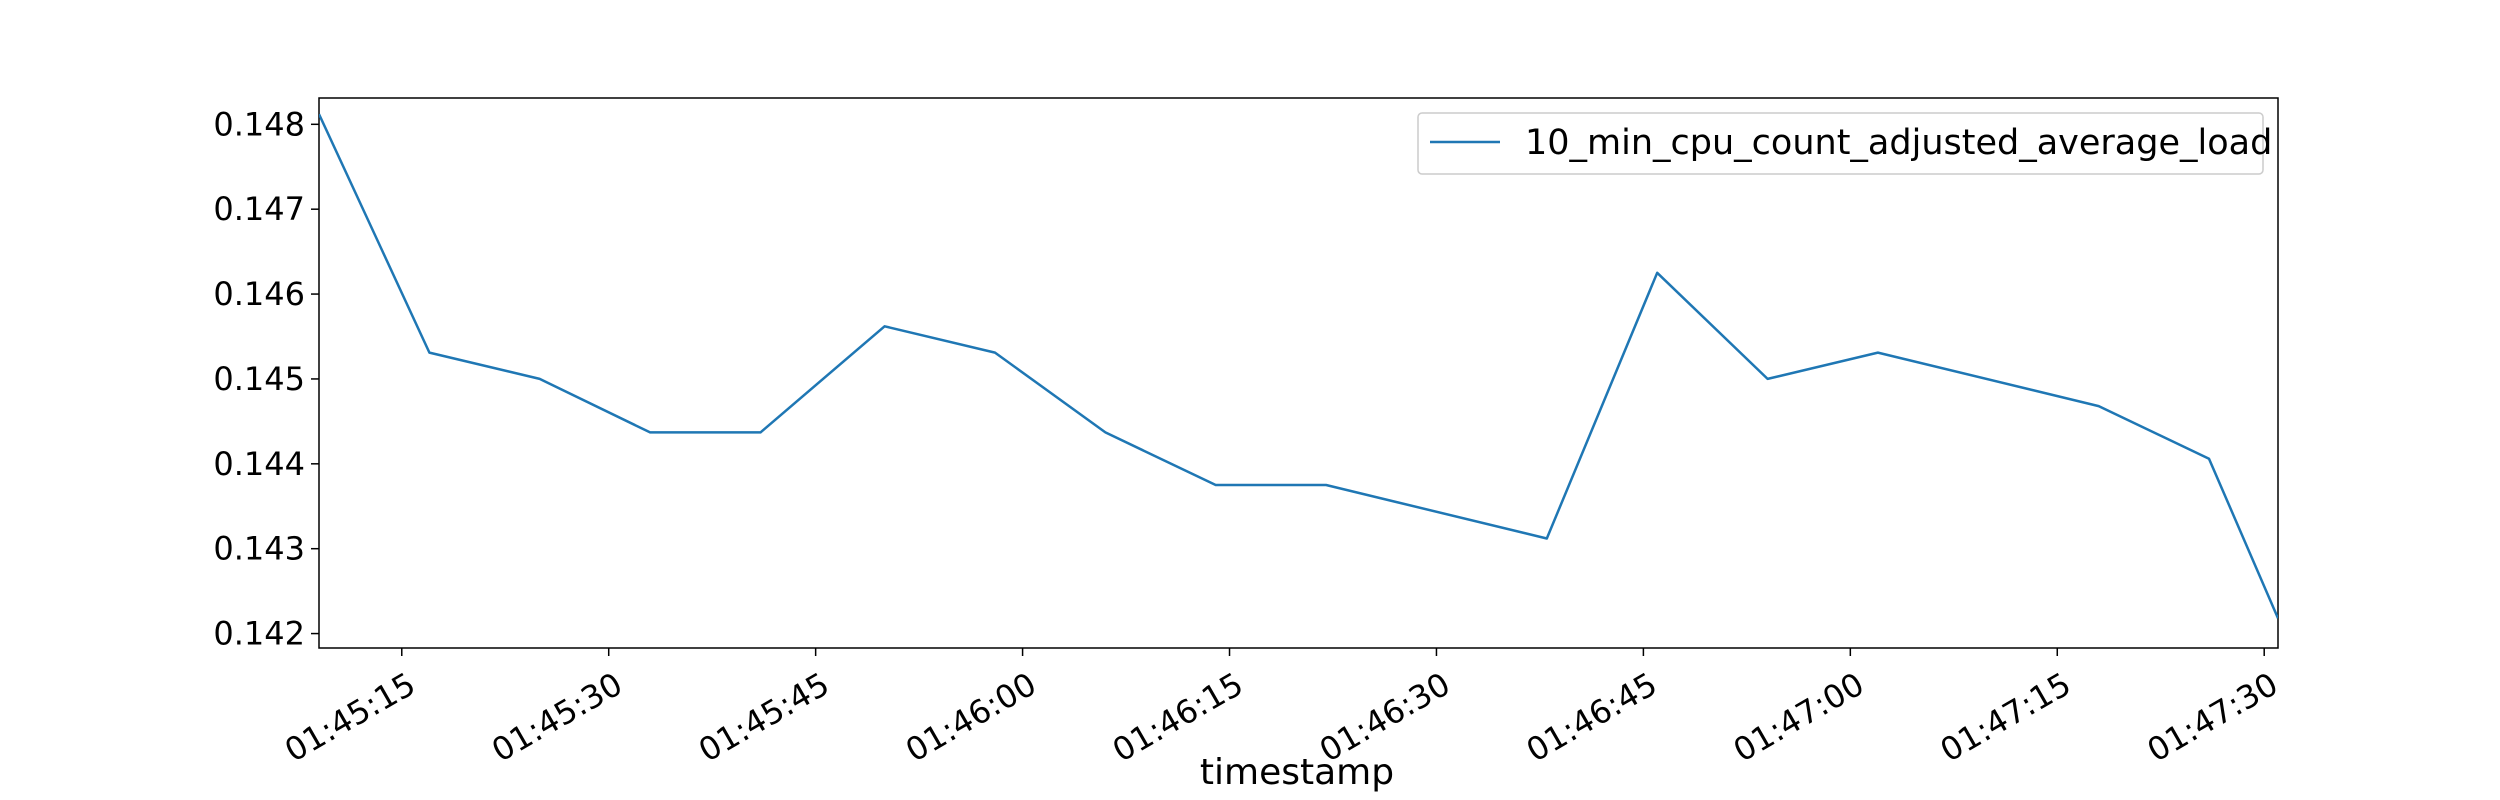 Image resolution: width=2500 pixels, height=800 pixels. What do you see at coordinates (259, 464) in the screenshot?
I see `y-tick-label: 0.144` at bounding box center [259, 464].